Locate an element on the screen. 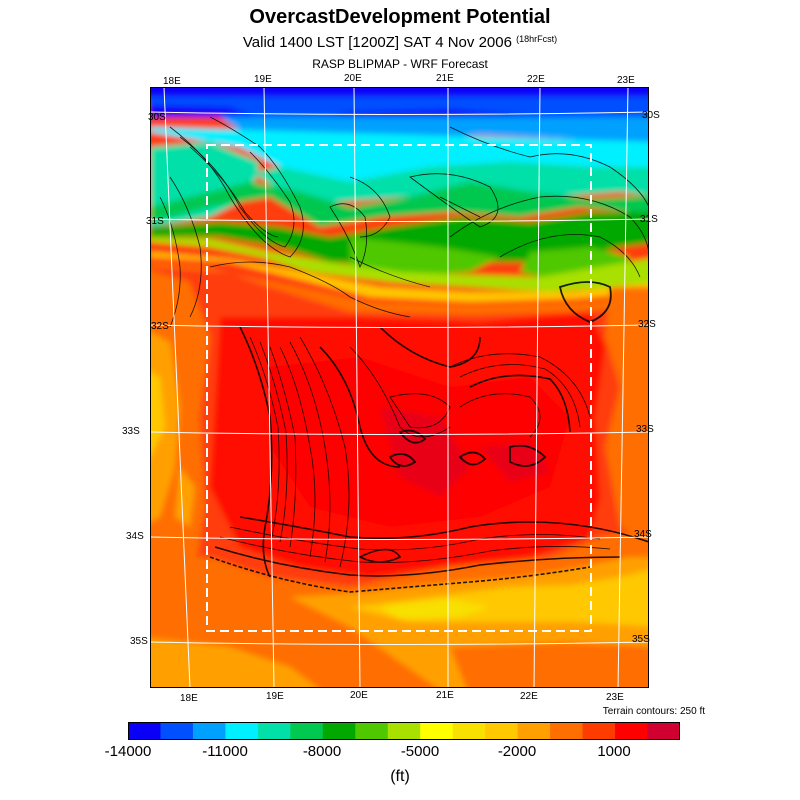 The width and height of the screenshot is (800, 800). lon-label-bottom: 19E is located at coordinates (275, 696).